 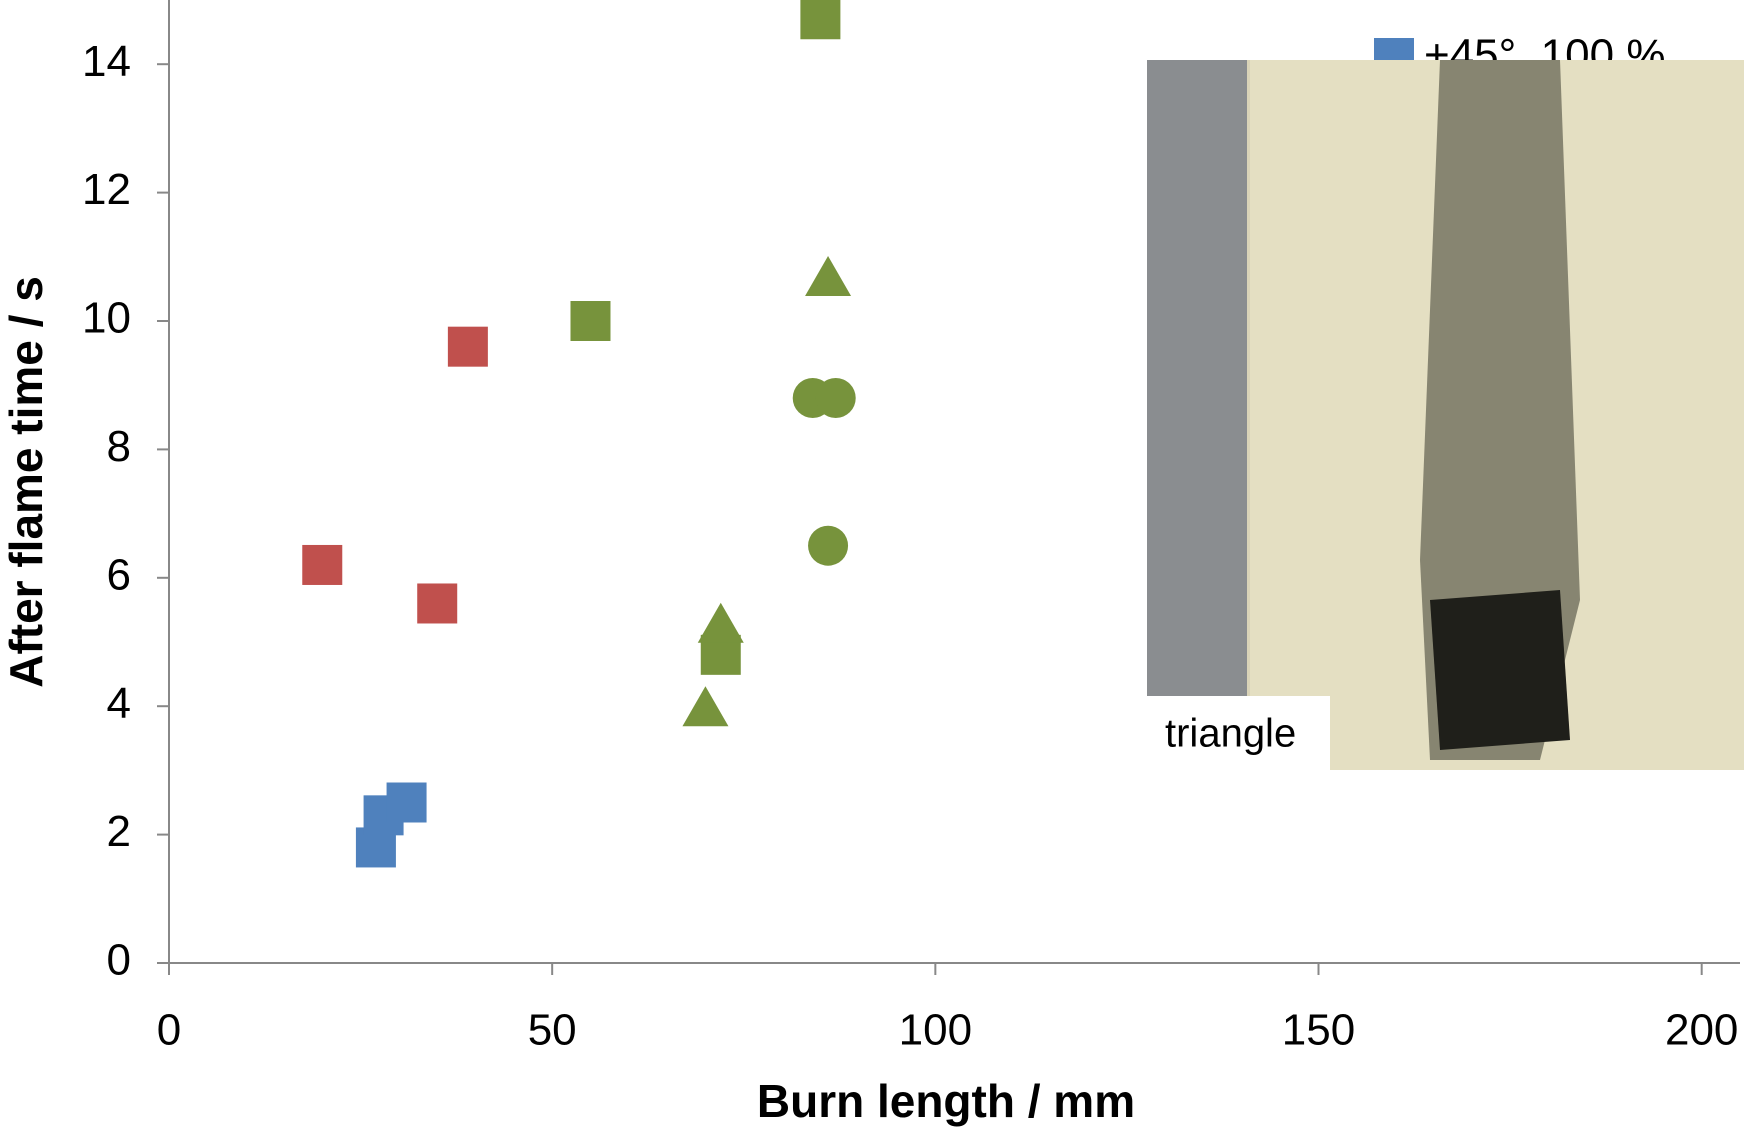 I want to click on label-box, so click(x=1238, y=733).